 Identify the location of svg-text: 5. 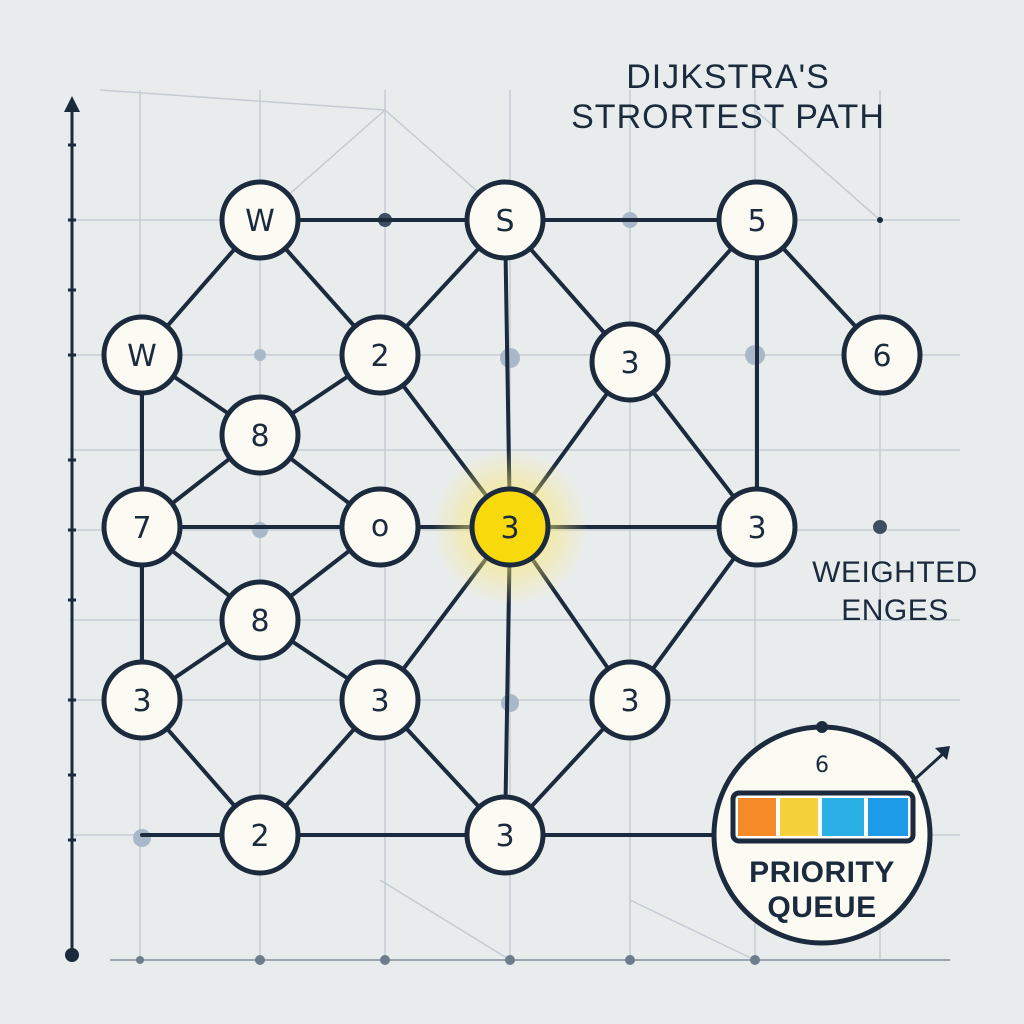
(756, 221).